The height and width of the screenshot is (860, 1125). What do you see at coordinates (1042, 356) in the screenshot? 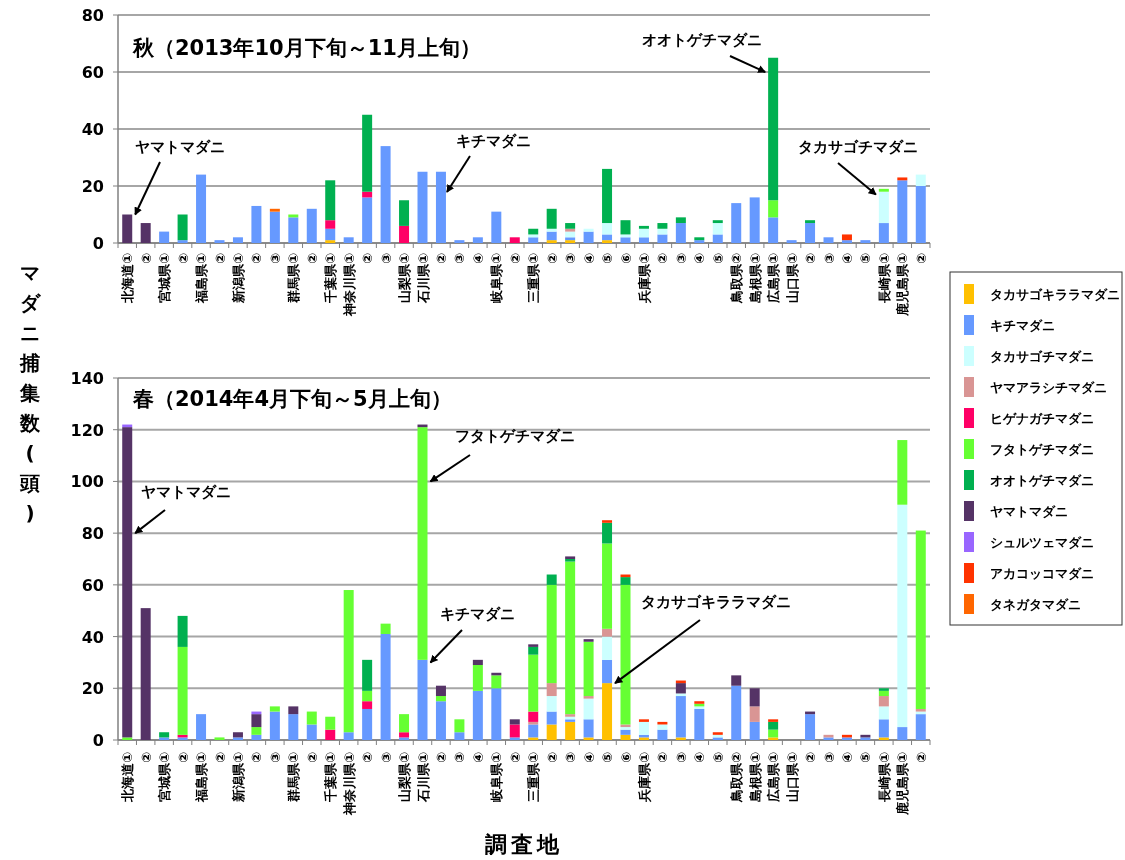
I see `legend-label: タカサゴチマダニ` at bounding box center [1042, 356].